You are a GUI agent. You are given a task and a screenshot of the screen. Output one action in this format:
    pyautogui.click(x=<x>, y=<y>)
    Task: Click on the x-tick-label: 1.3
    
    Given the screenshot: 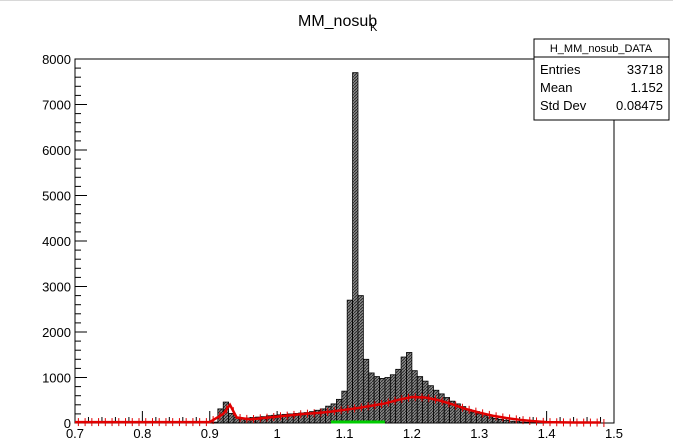 What is the action you would take?
    pyautogui.click(x=479, y=433)
    